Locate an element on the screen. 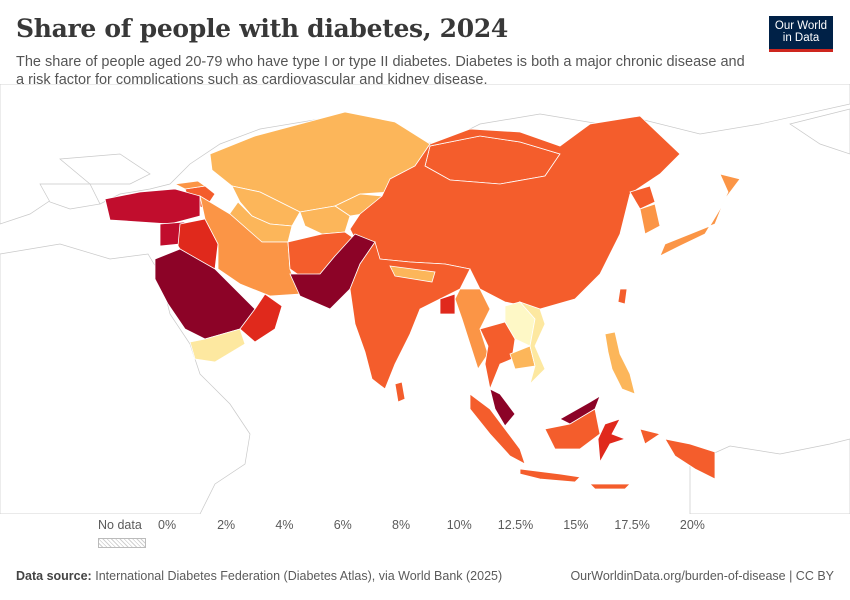 This screenshot has height=600, width=850. country-japan is located at coordinates (700, 215).